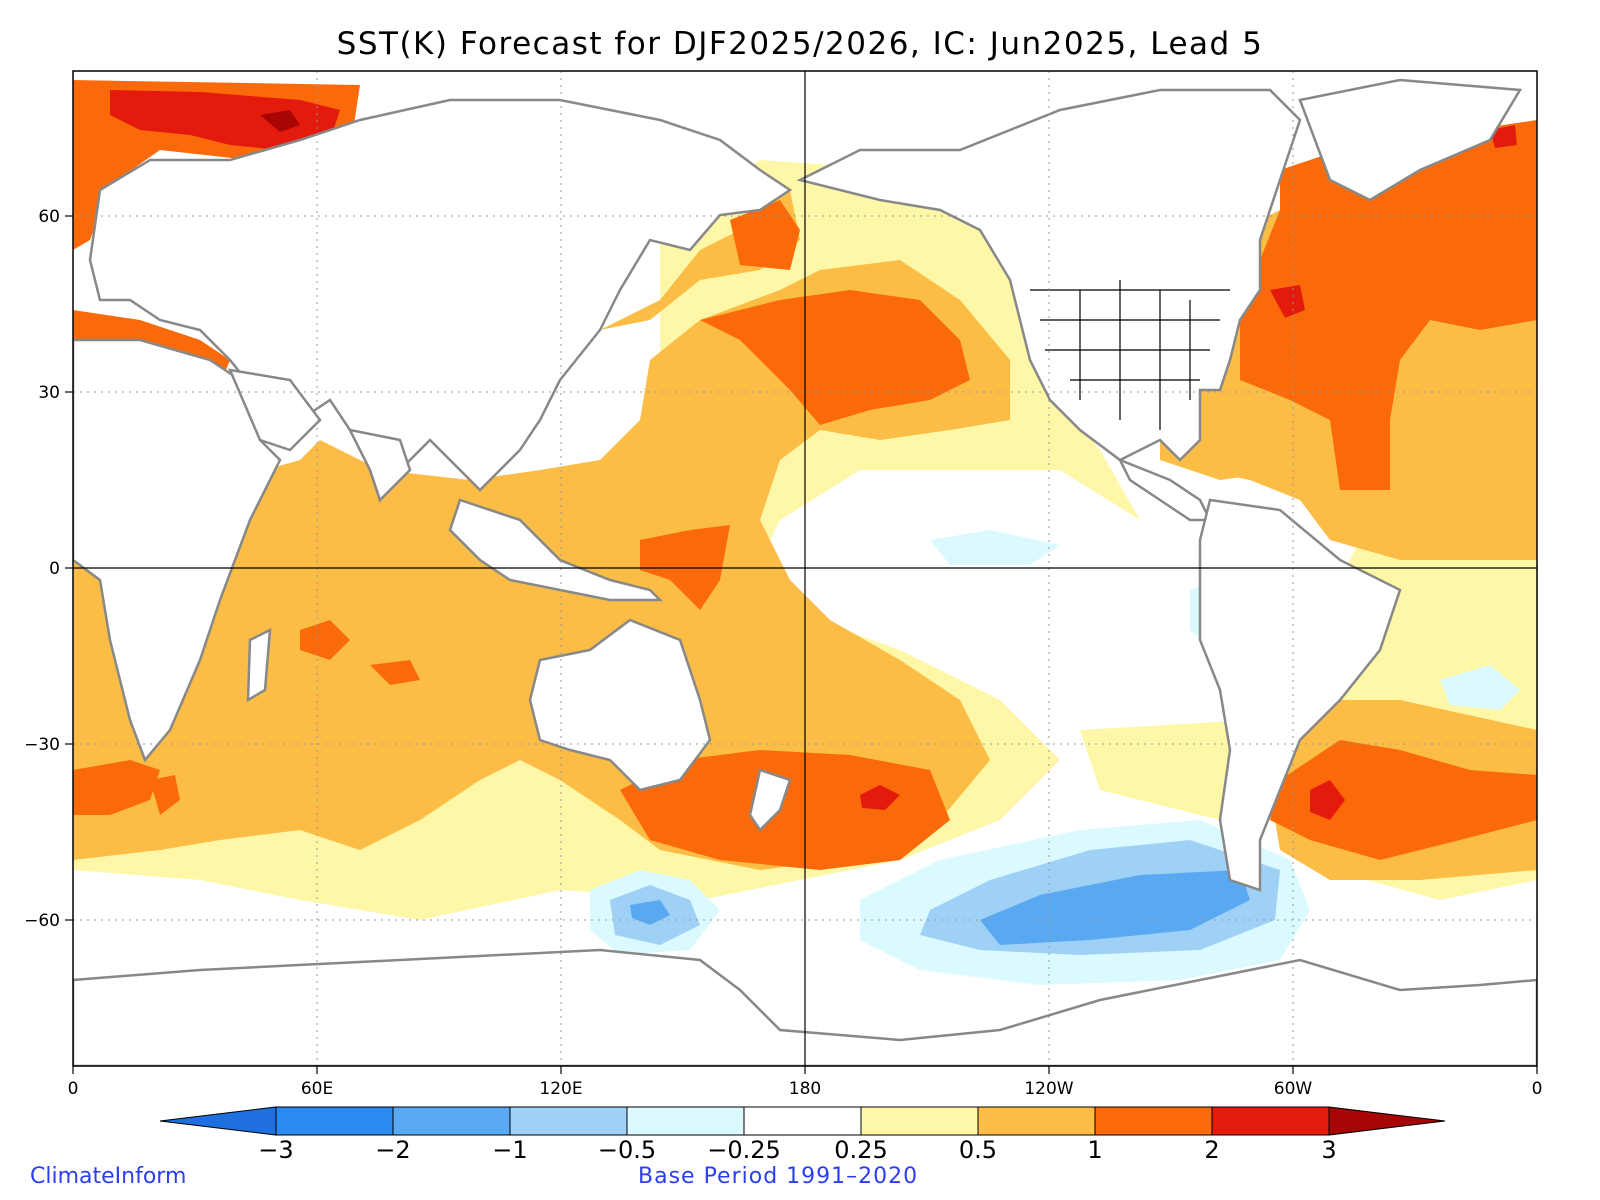 The image size is (1600, 1200). What do you see at coordinates (218, 1121) in the screenshot?
I see `colorbar-left-arrow` at bounding box center [218, 1121].